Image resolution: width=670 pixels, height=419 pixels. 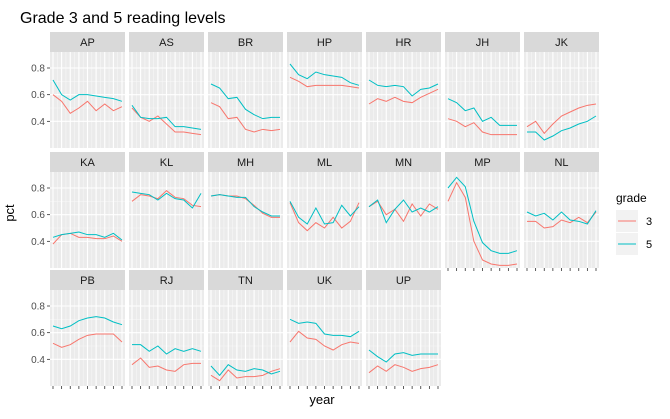 I want to click on facet-strip-label: RJ, so click(x=166, y=281).